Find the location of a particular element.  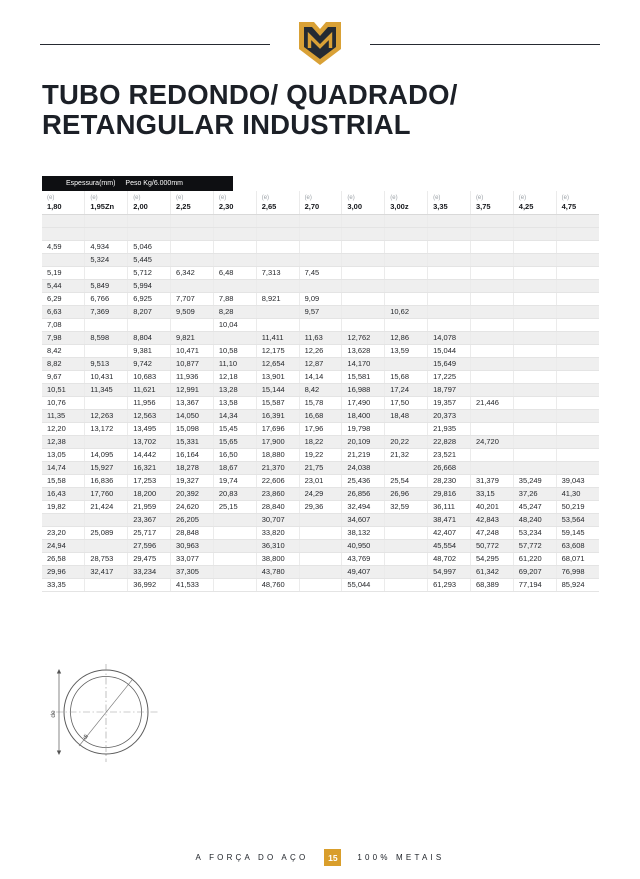

inner-diameter-line is located at coordinates (105, 713).